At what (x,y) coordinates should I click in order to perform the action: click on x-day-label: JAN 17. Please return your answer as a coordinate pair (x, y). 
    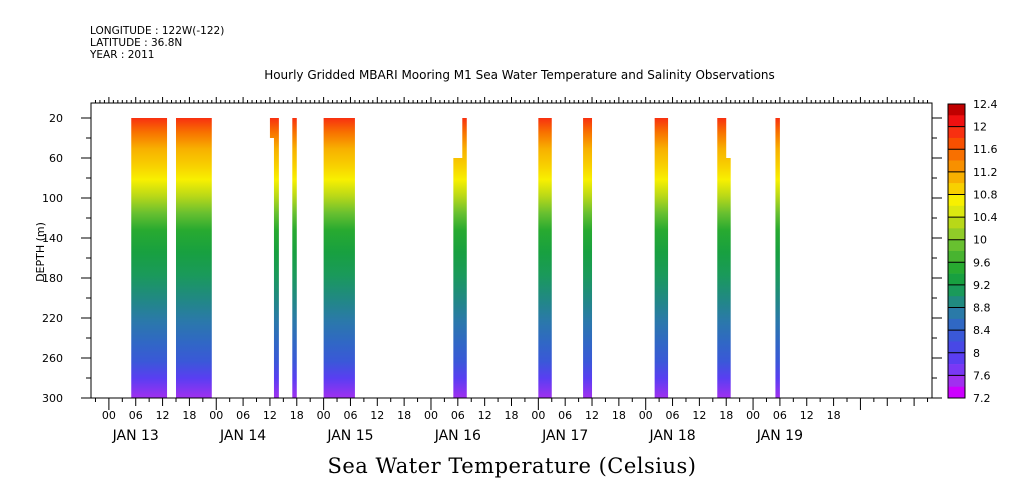
    Looking at the image, I should click on (564, 436).